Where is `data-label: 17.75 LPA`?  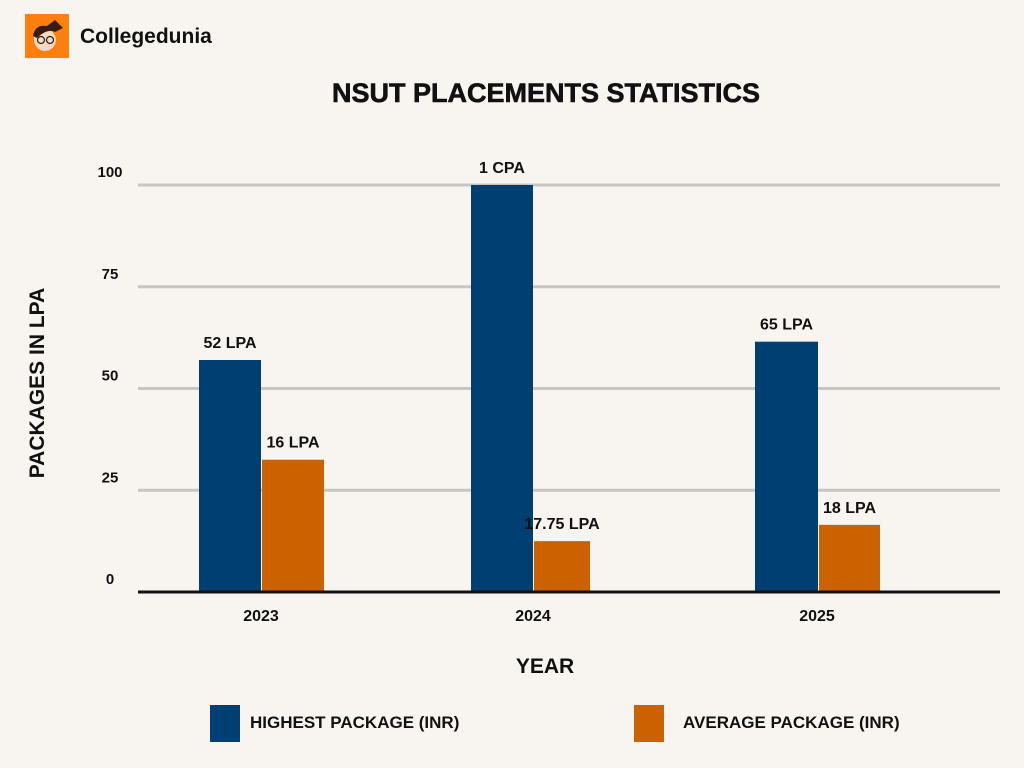 data-label: 17.75 LPA is located at coordinates (562, 524).